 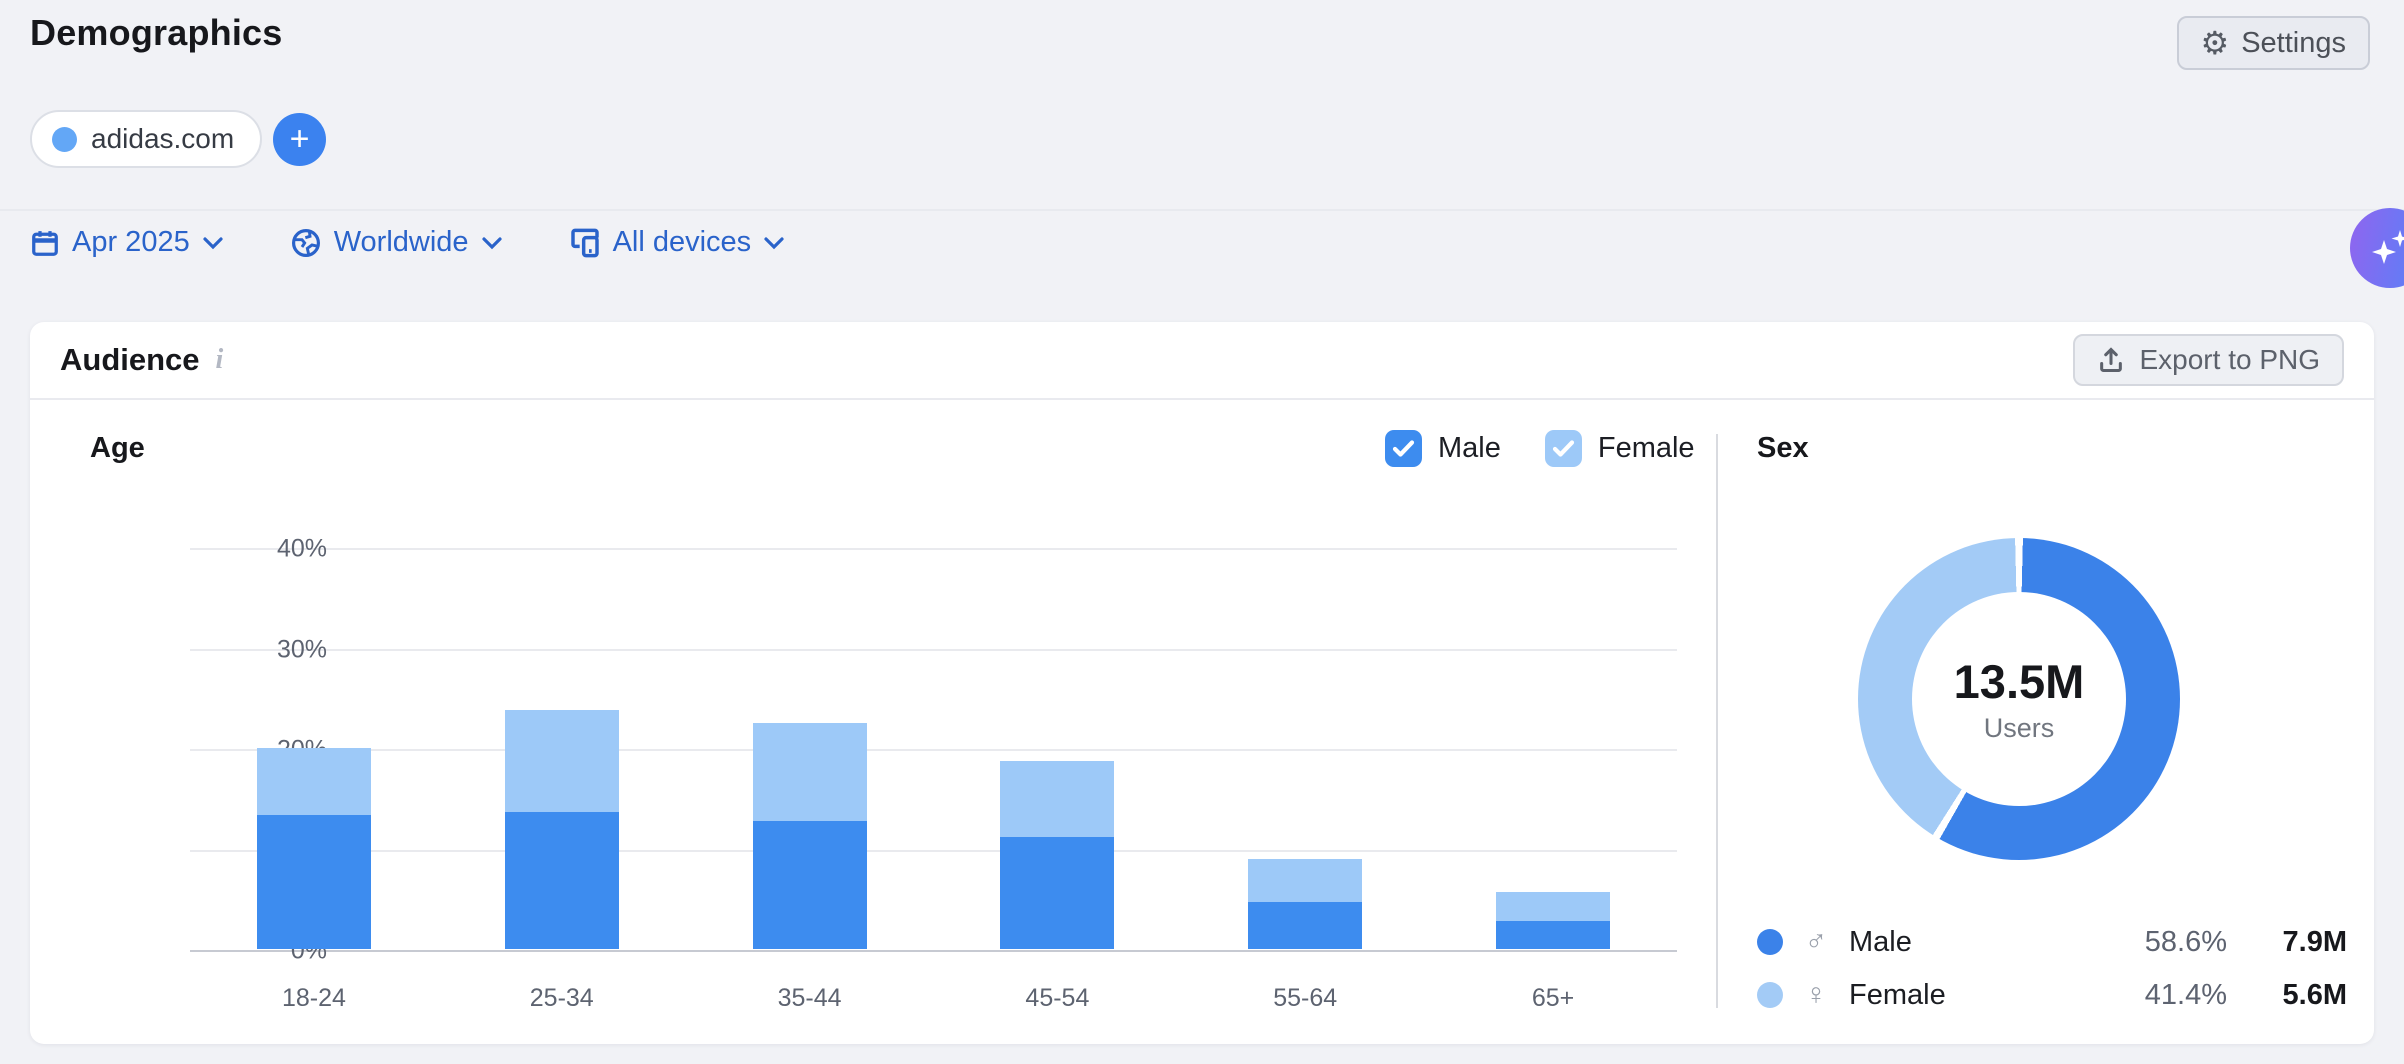 What do you see at coordinates (2019, 728) in the screenshot?
I see `total-users-label: Users` at bounding box center [2019, 728].